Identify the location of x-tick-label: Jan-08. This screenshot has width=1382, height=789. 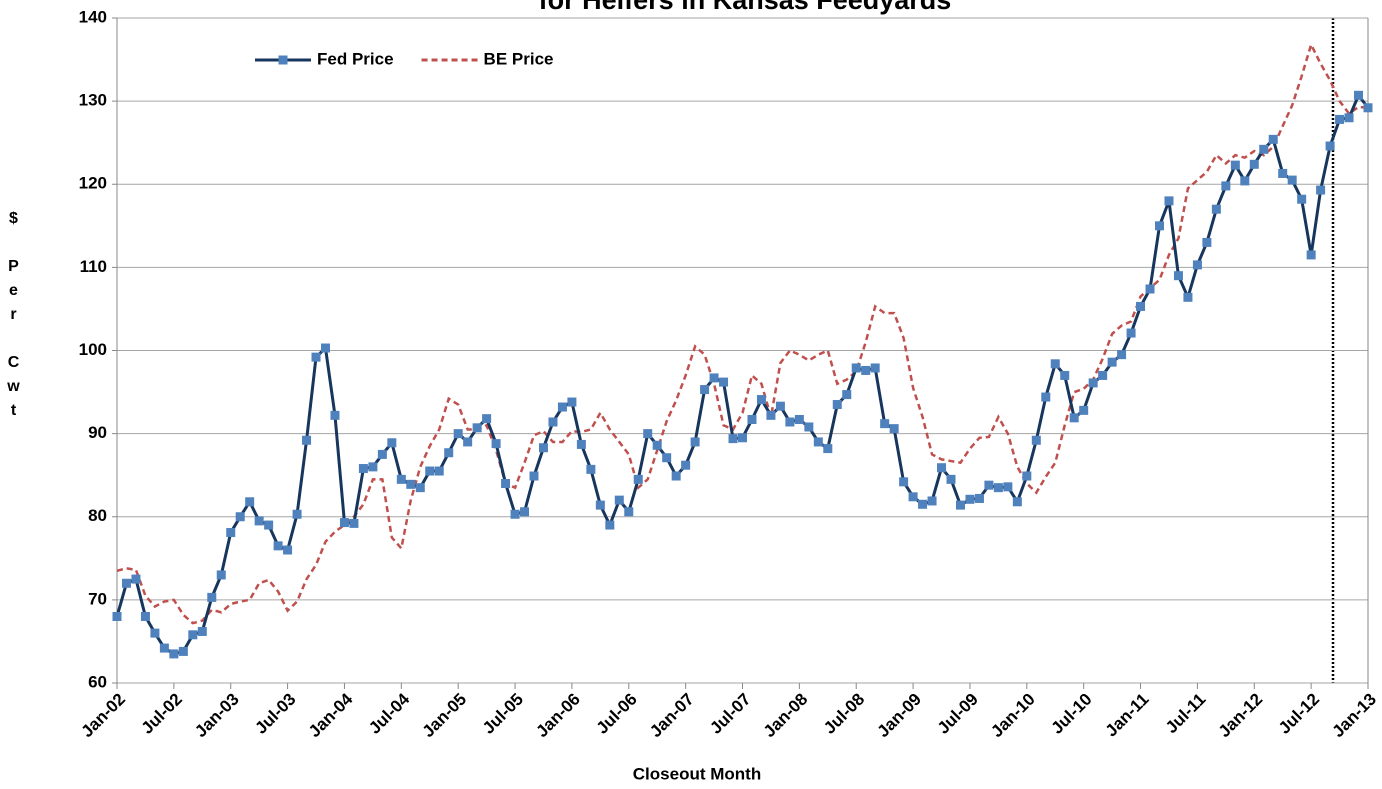
(786, 716).